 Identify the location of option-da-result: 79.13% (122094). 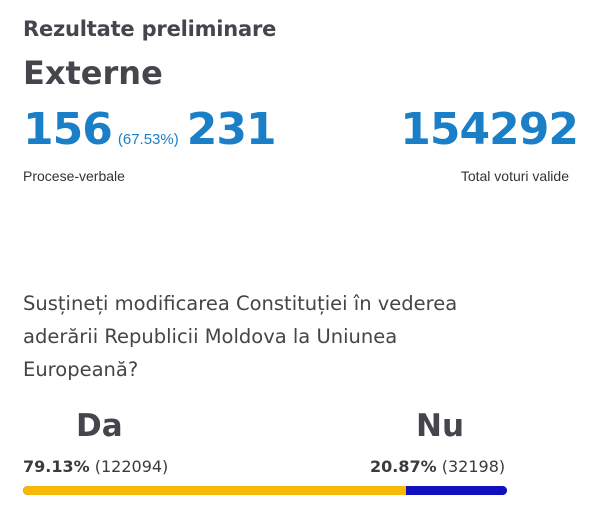
(95, 466).